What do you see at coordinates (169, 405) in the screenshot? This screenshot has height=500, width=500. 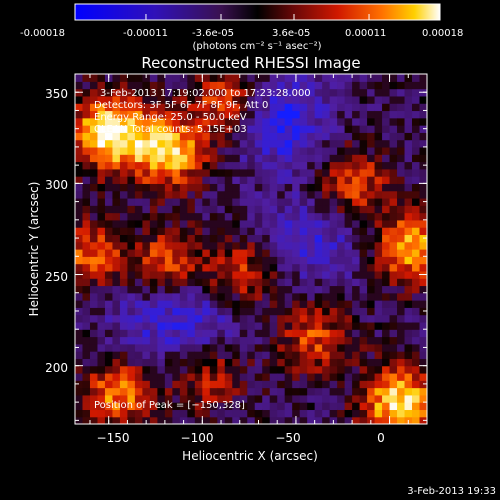 I see `peak-position-label: Position of Peak = [−150,328]` at bounding box center [169, 405].